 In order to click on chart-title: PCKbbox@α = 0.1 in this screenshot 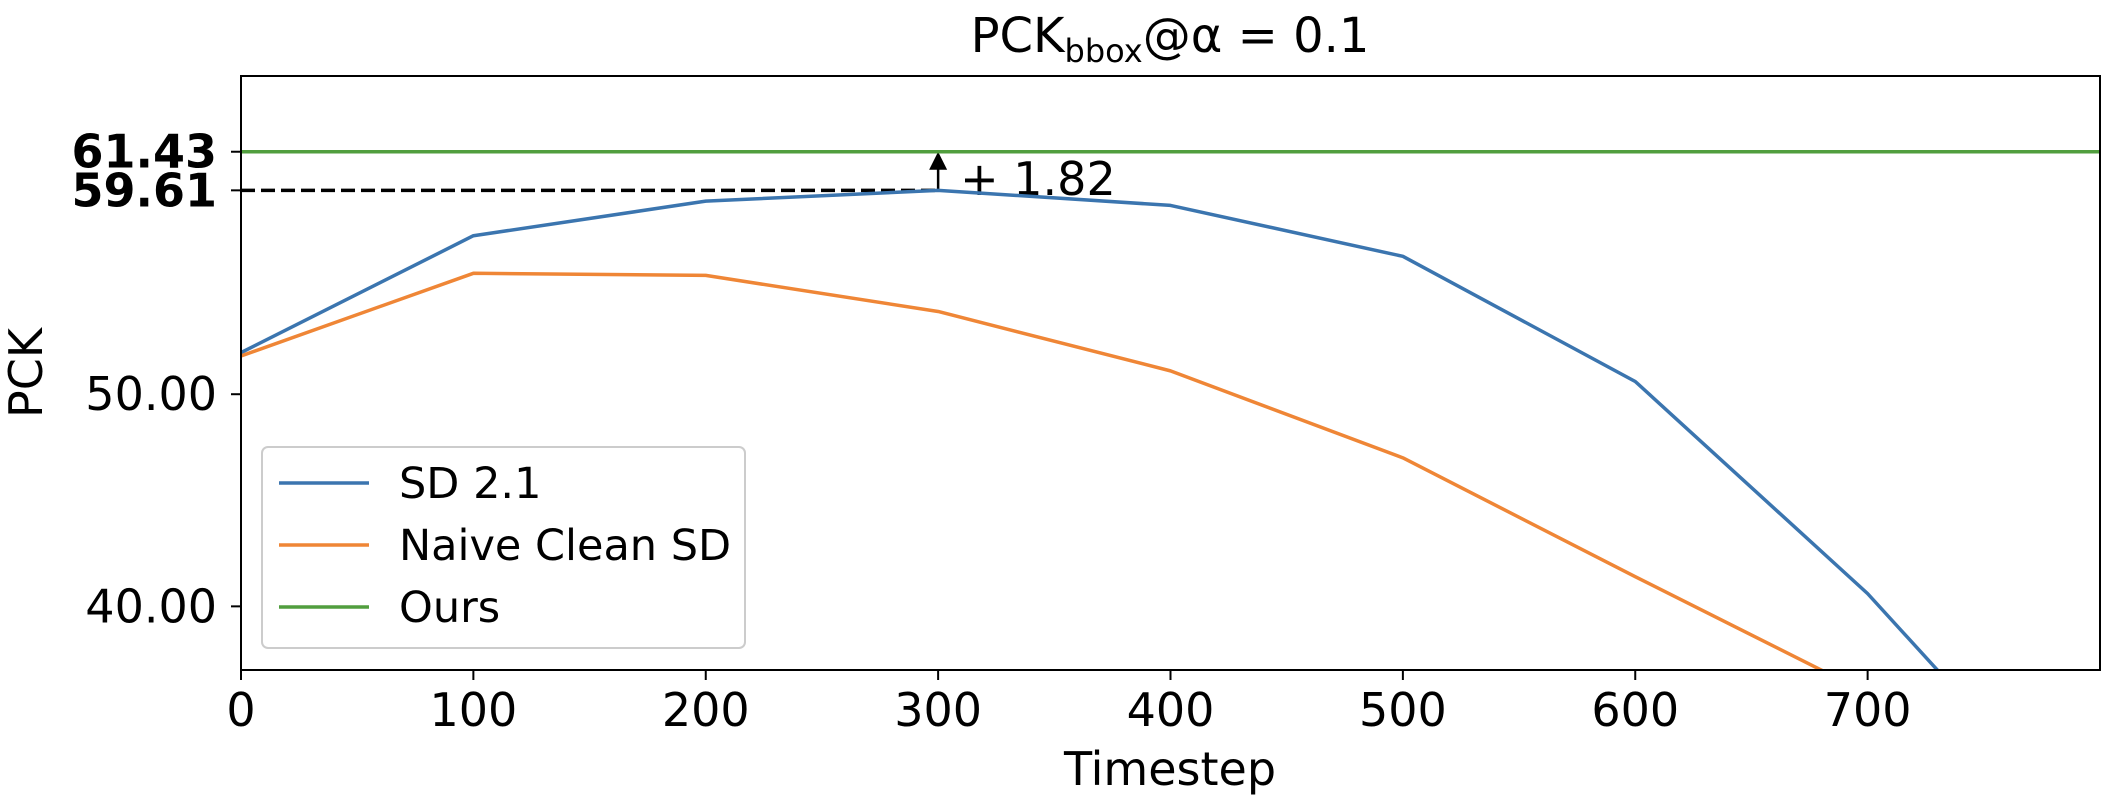, I will do `click(1170, 39)`.